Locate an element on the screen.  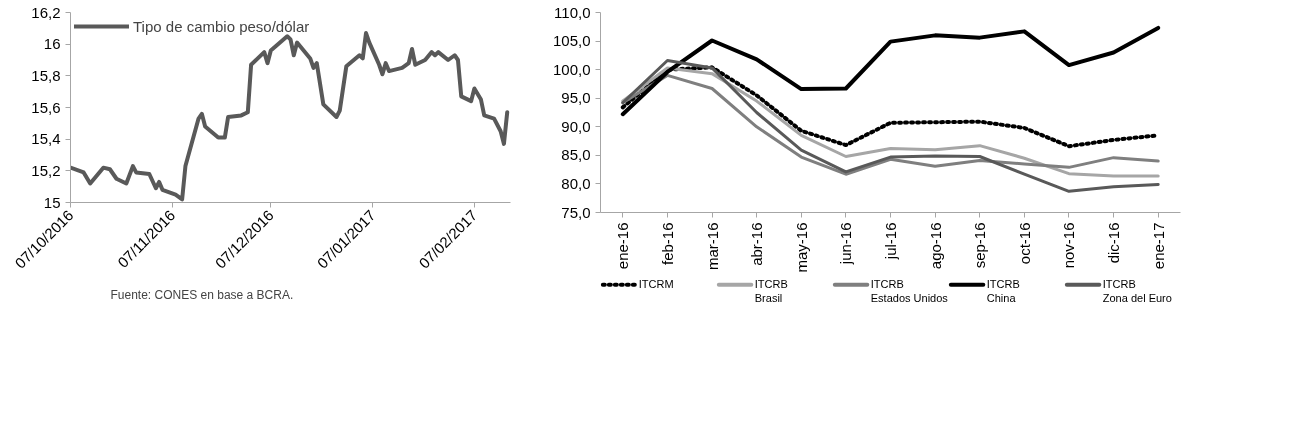
x-tick-label: ene-16 is located at coordinates (623, 246).